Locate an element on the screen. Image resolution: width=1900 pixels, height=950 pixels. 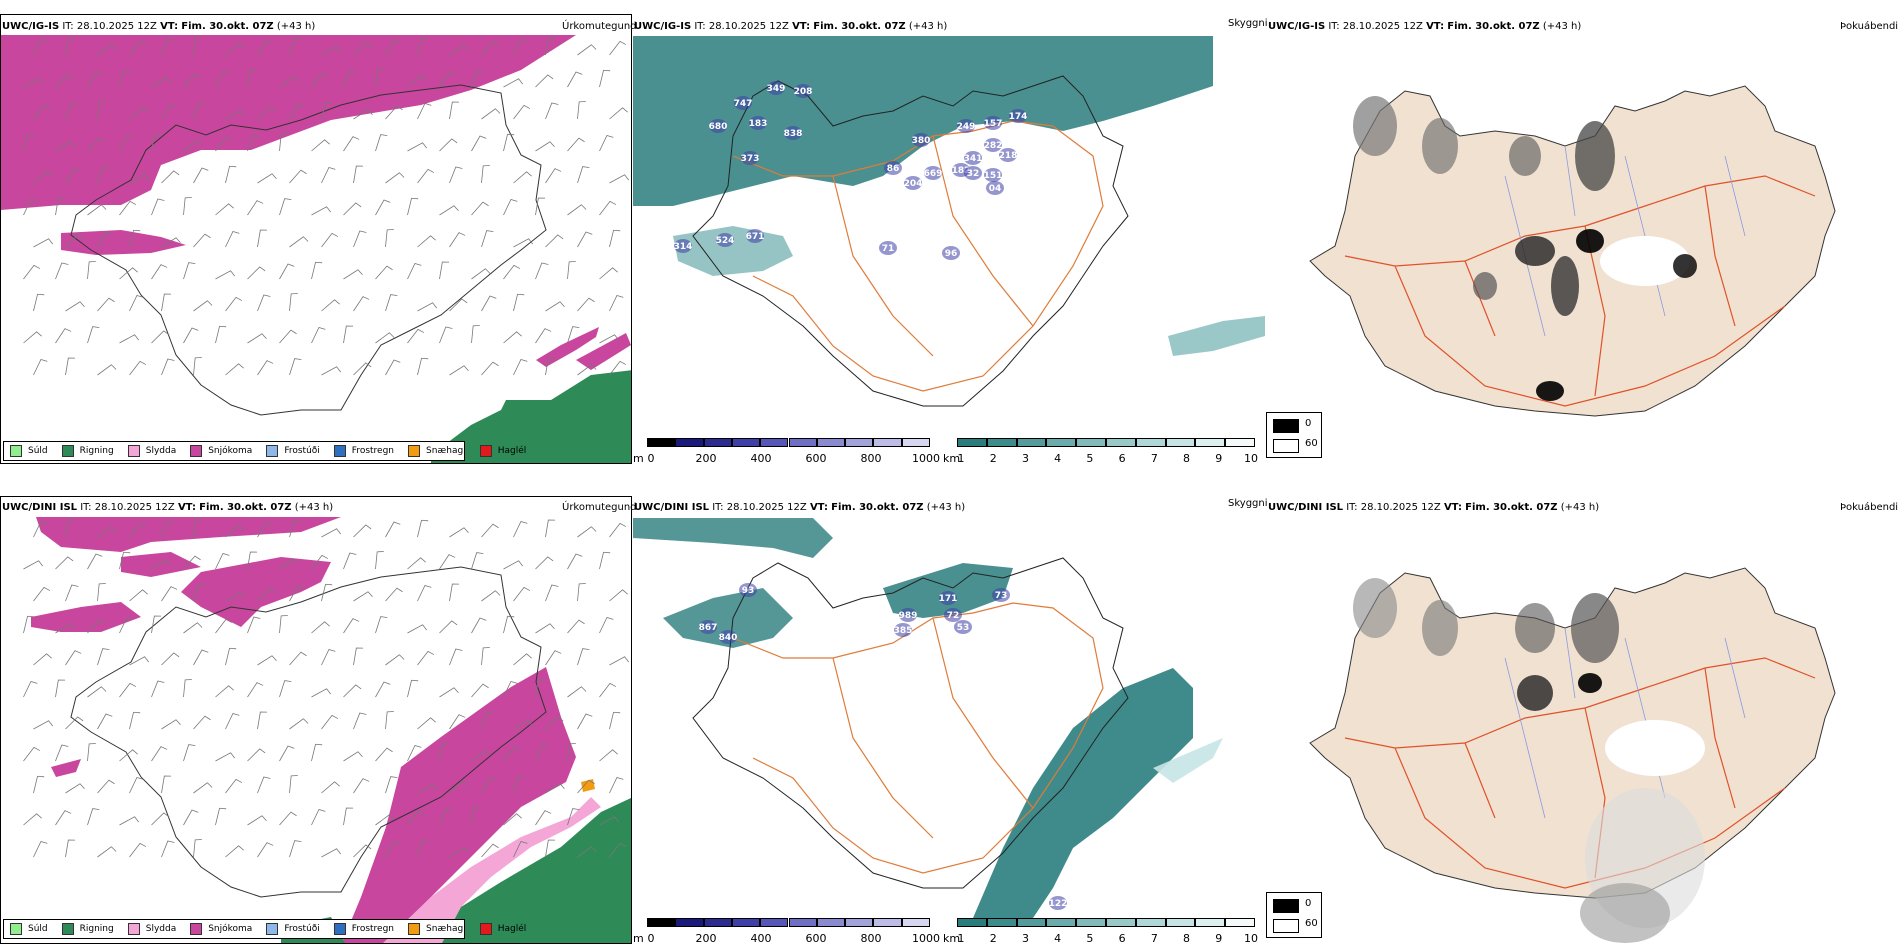
cloud-base-value: 93 is located at coordinates (748, 591).